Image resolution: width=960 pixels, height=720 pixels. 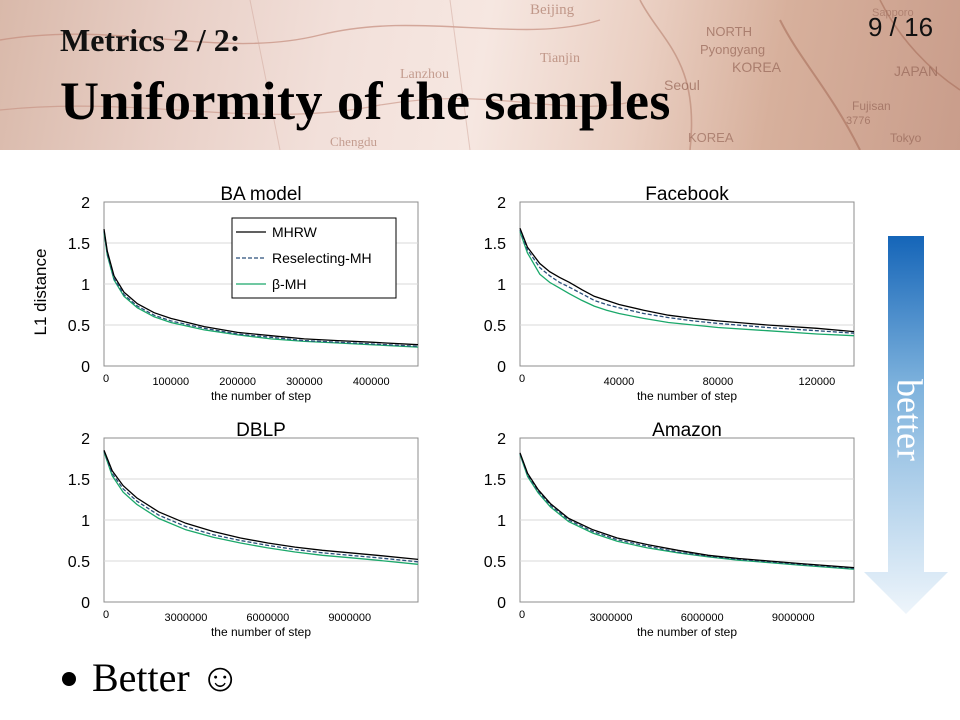 What do you see at coordinates (371, 382) in the screenshot?
I see `x-tick-label: 400000` at bounding box center [371, 382].